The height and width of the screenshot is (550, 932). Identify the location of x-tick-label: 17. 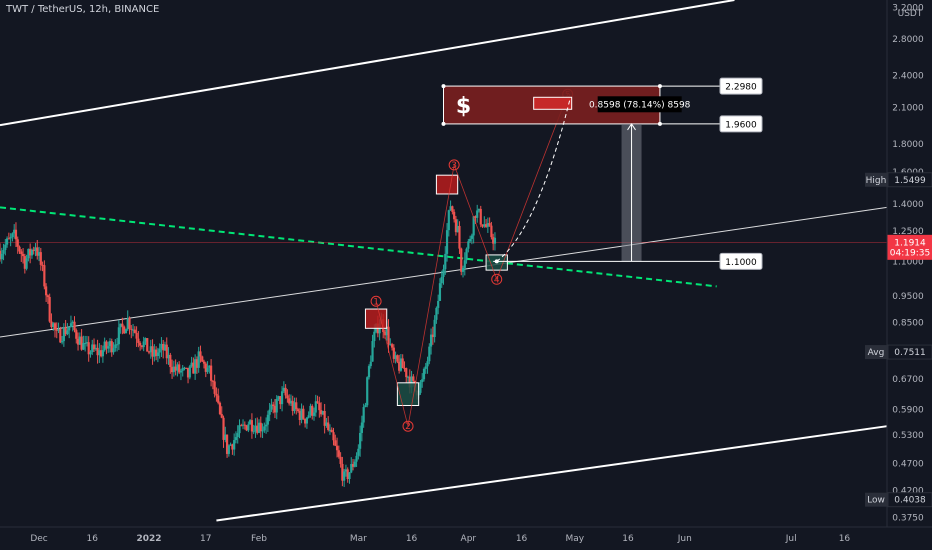
(205, 539).